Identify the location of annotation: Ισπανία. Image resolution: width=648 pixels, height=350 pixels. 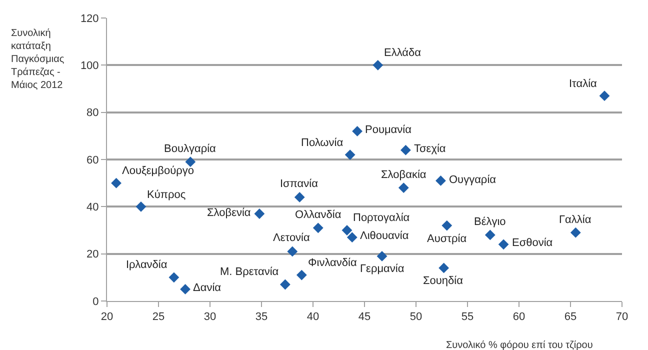
(299, 184).